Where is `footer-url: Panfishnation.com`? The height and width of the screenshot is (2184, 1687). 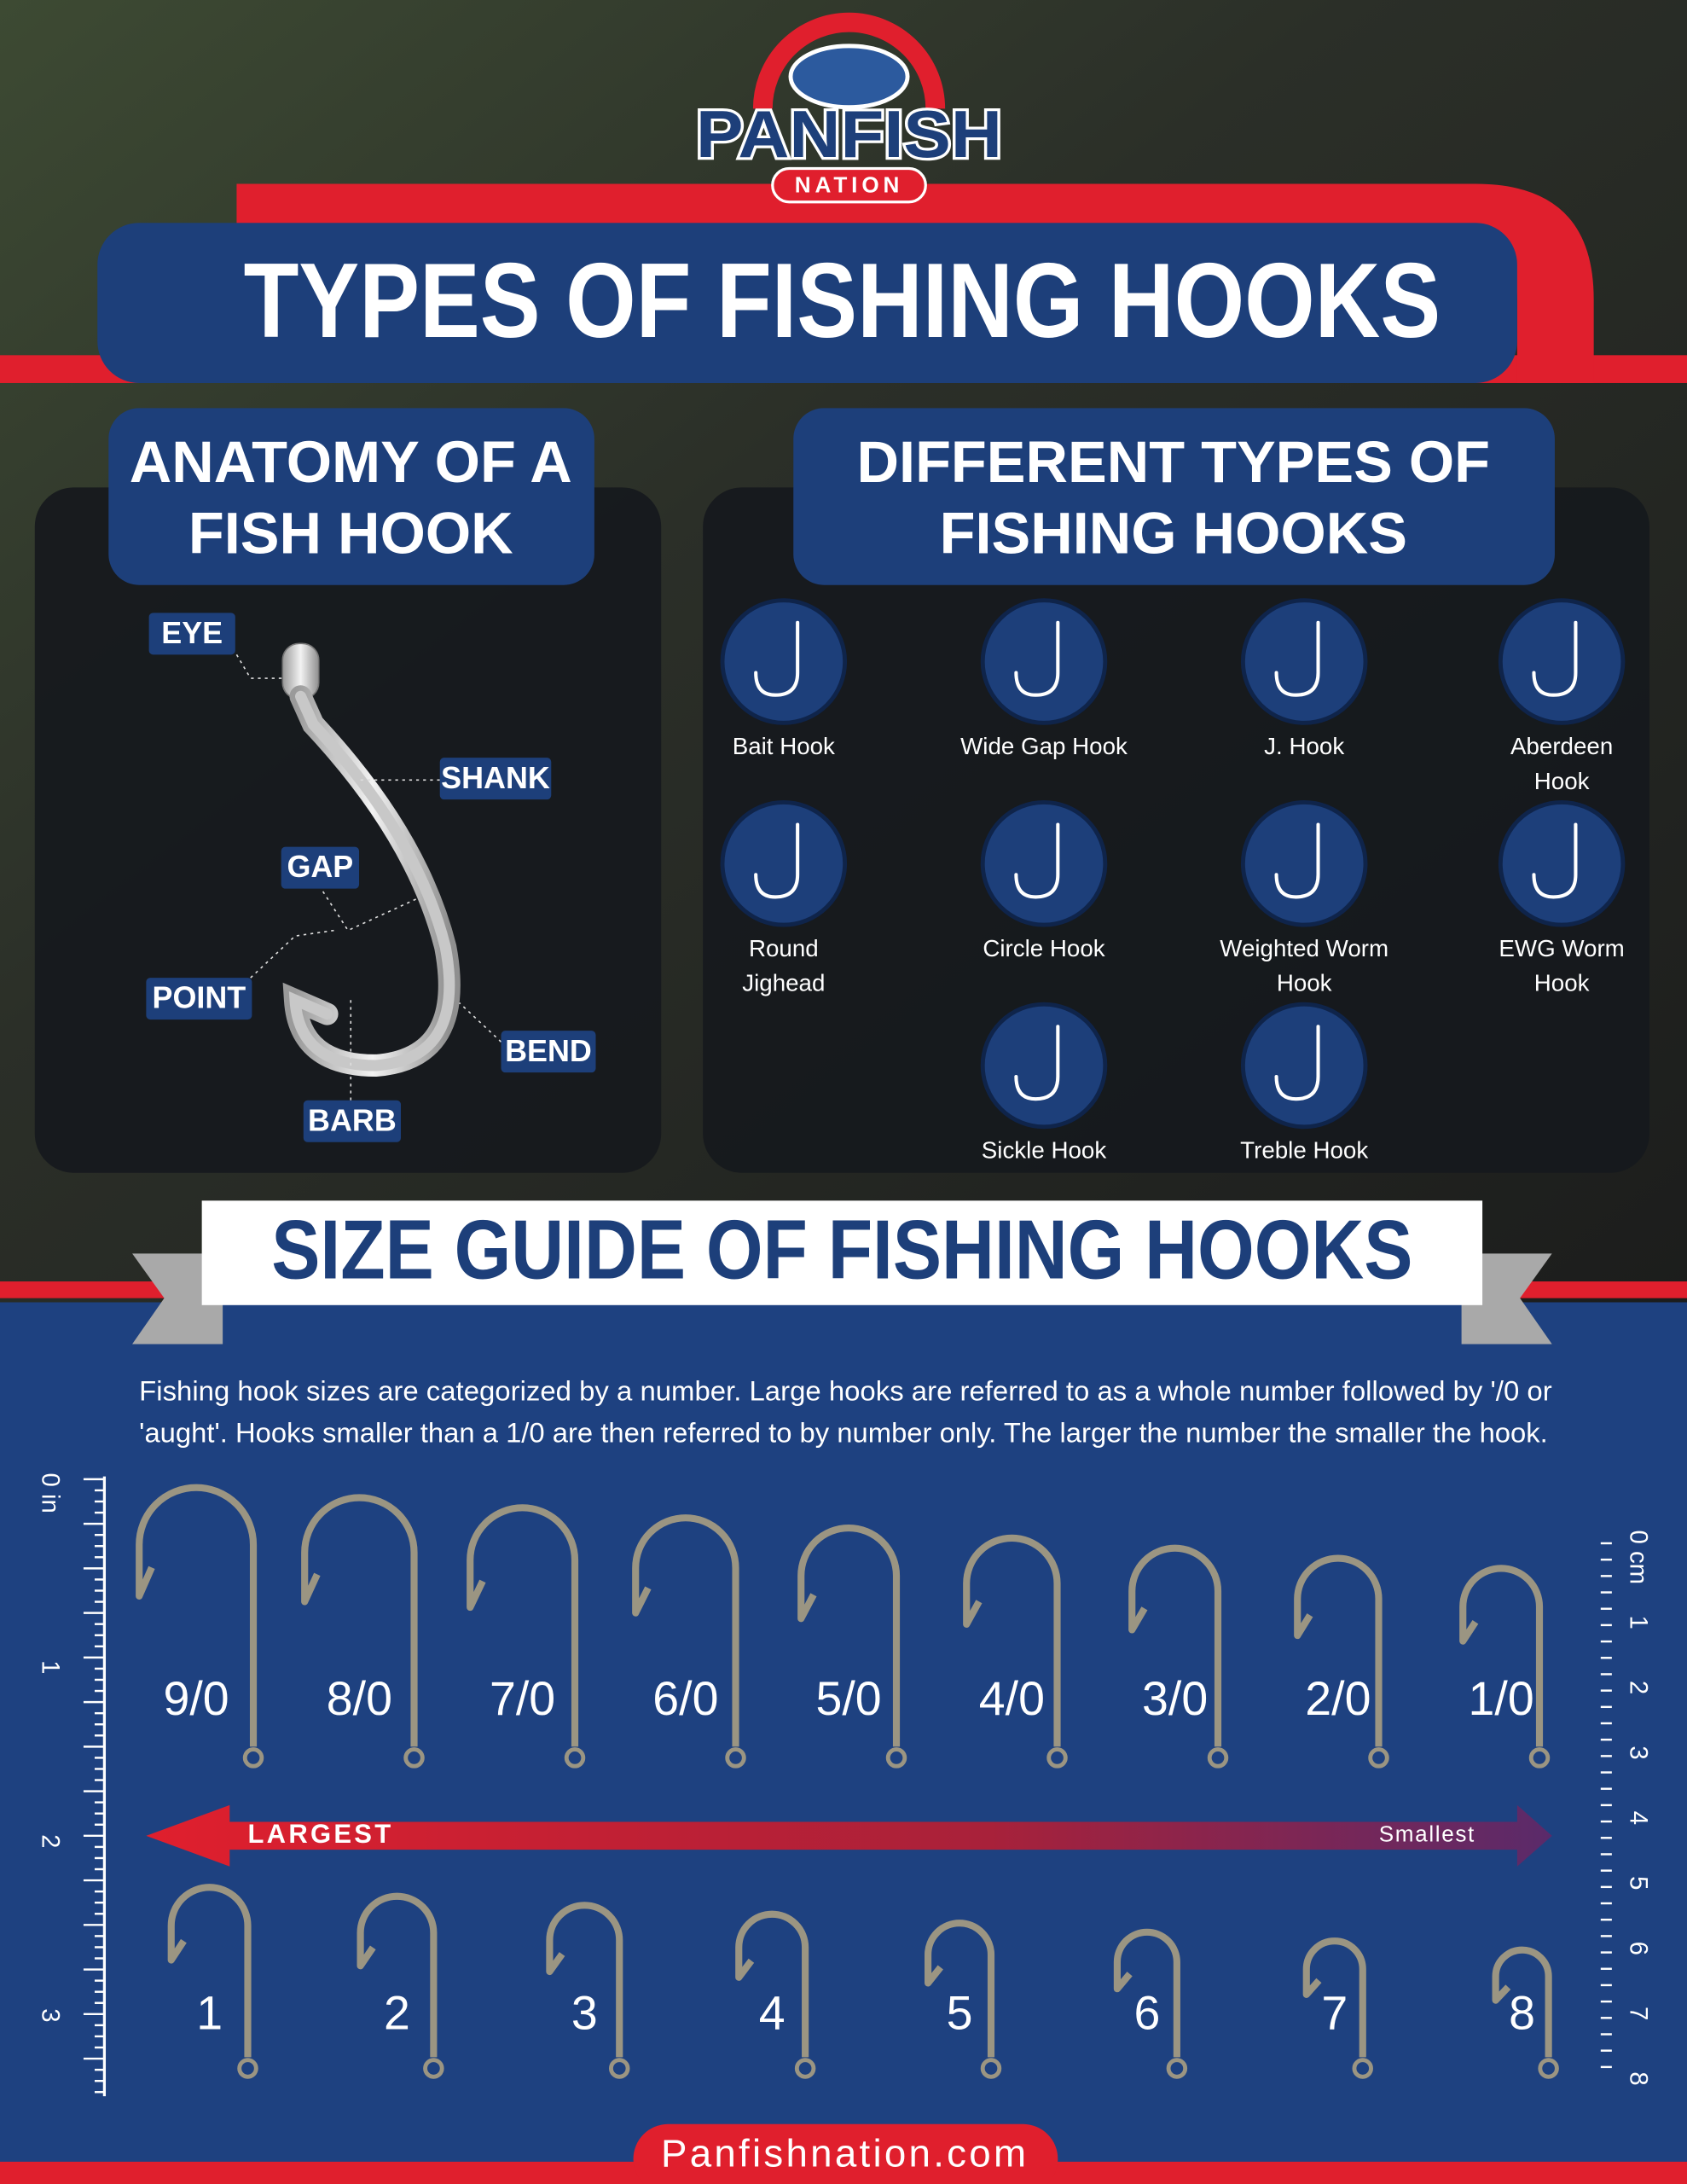
footer-url: Panfishnation.com is located at coordinates (845, 2153).